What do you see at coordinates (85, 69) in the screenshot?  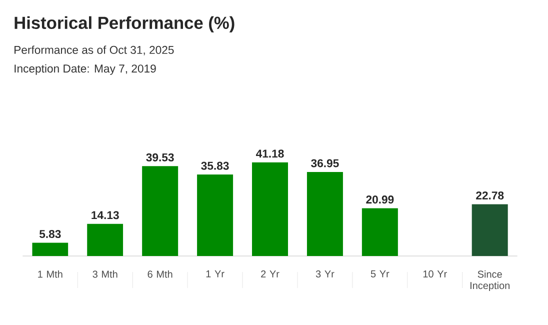 I see `text: Inception Date: May 7, 2019` at bounding box center [85, 69].